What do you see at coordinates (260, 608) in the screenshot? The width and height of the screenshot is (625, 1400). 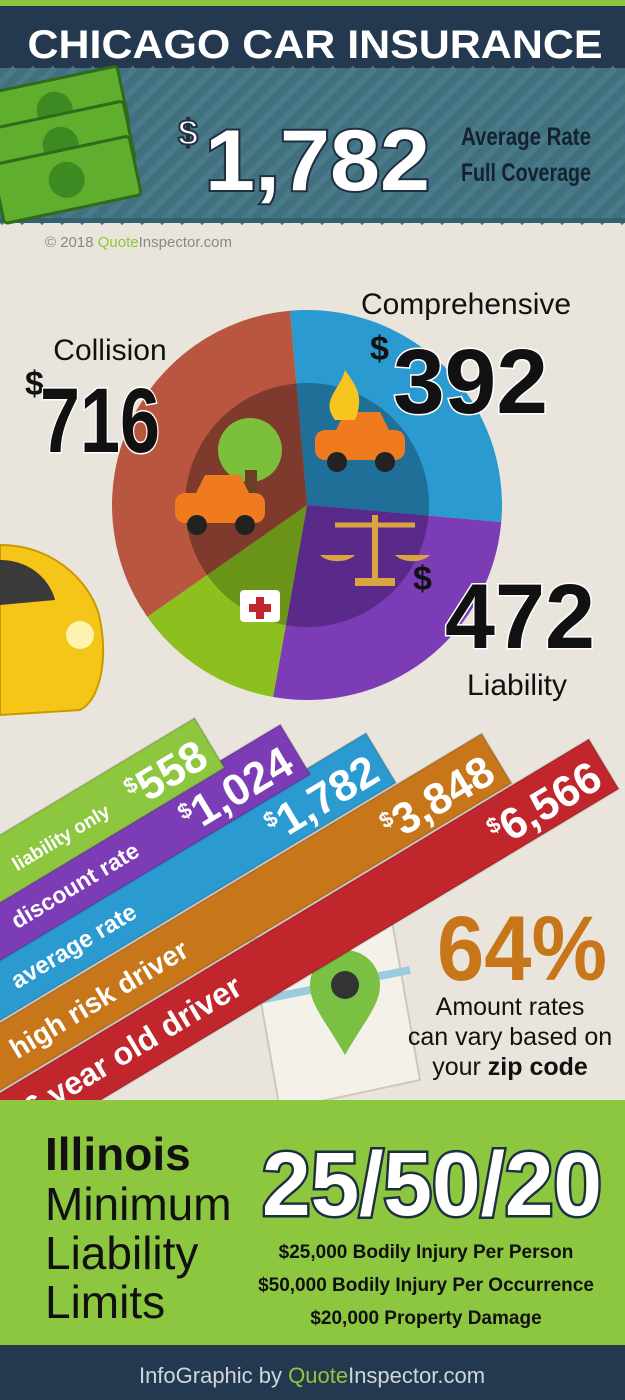 I see `first-aid-cross` at bounding box center [260, 608].